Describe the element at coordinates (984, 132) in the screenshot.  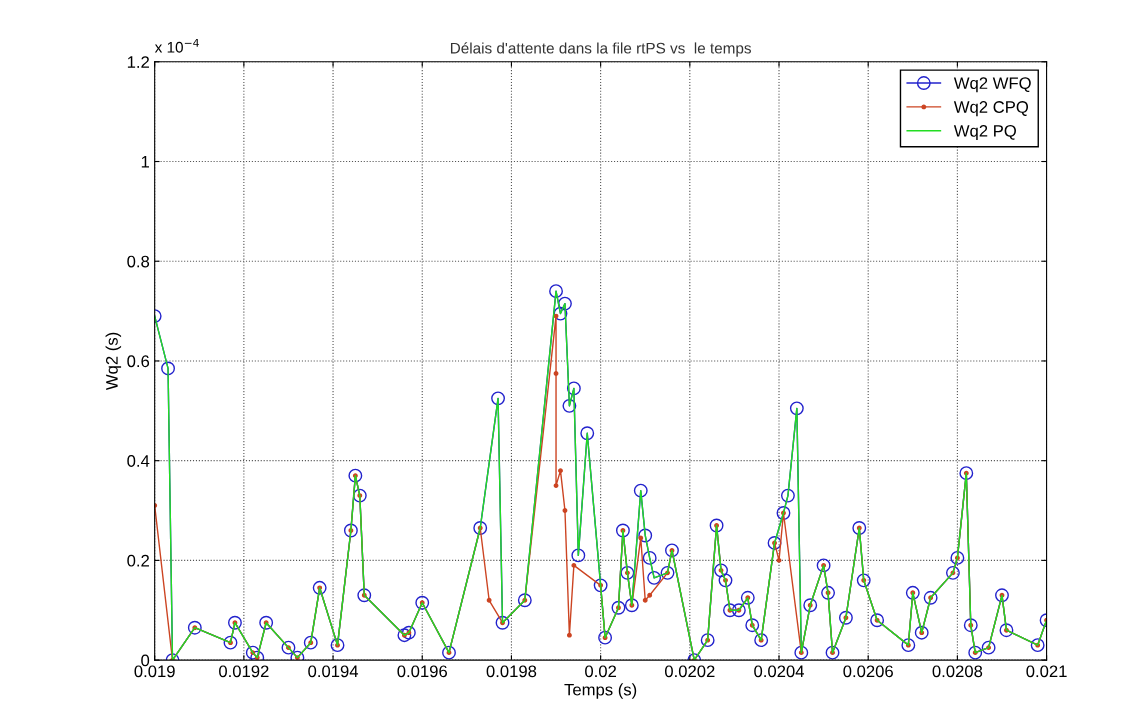
I see `legend-label: Wq2 PQ` at that location.